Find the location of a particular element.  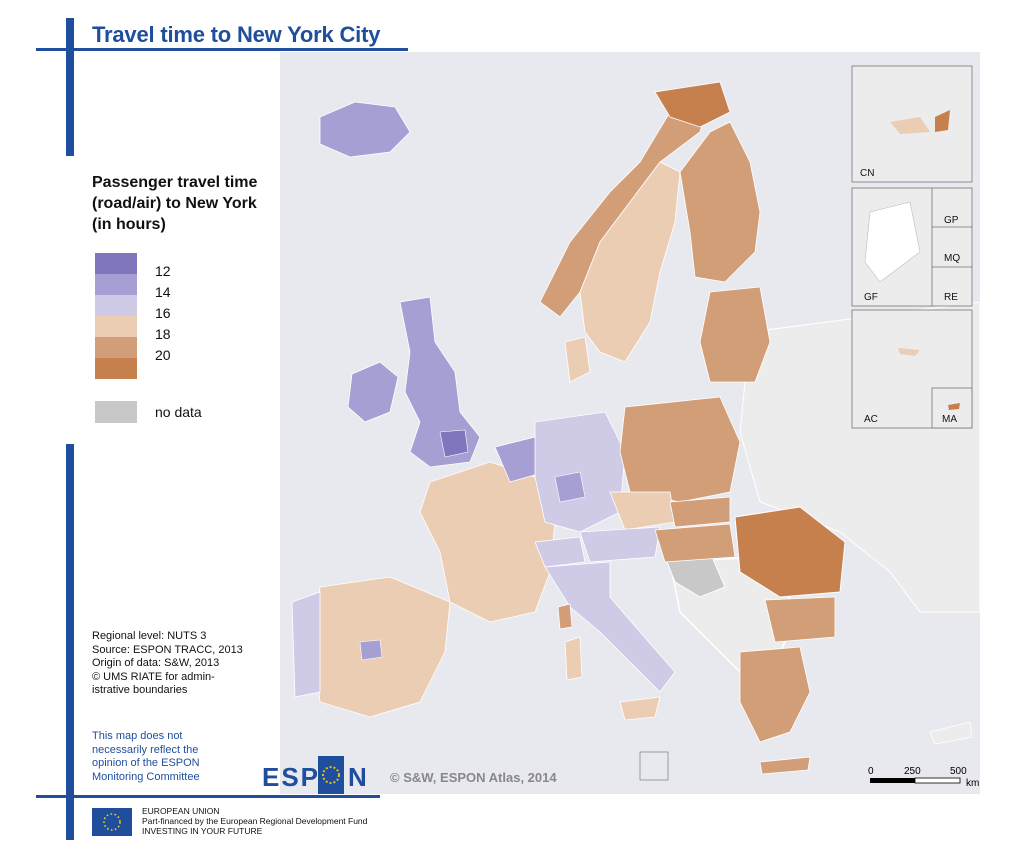

disclaimer-line: This map does not is located at coordinates (137, 736).